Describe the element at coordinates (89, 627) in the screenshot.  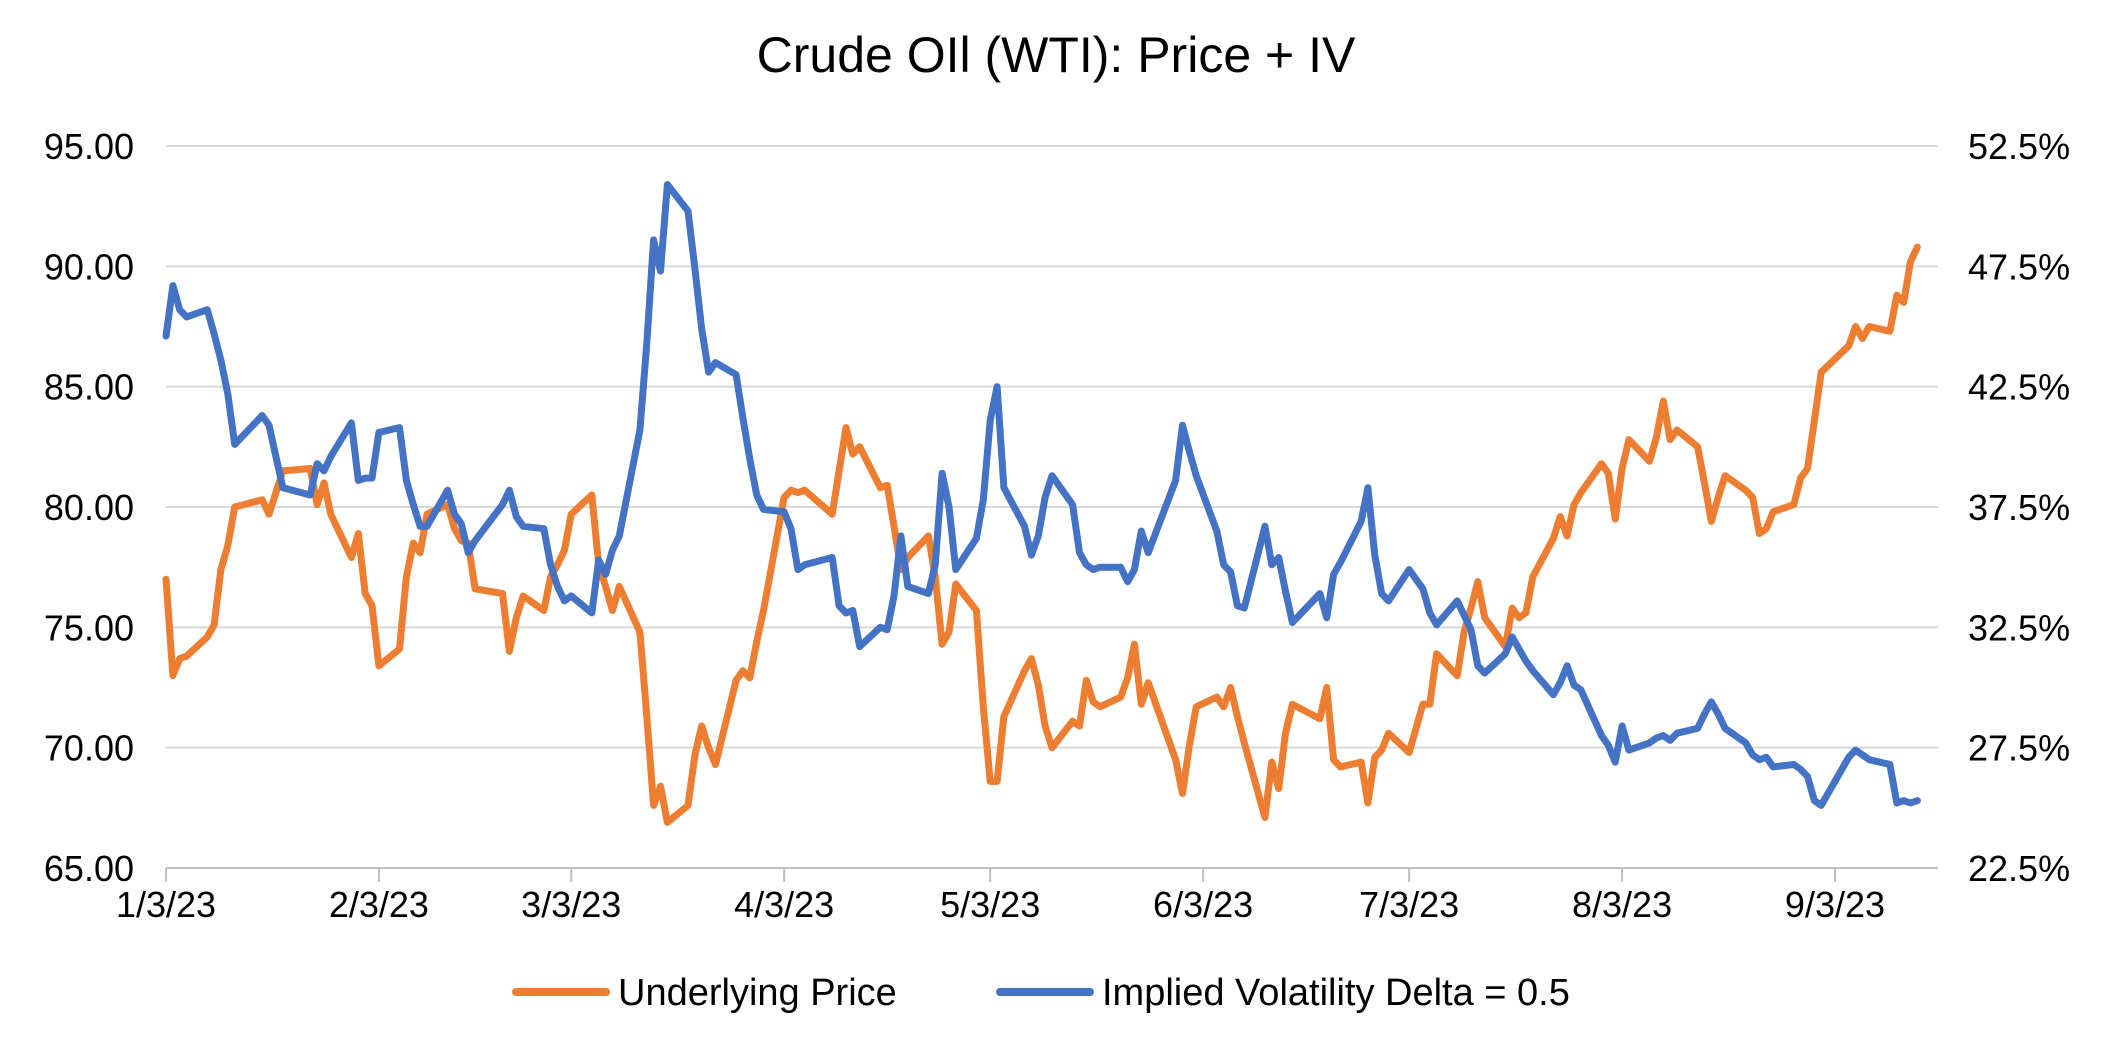
I see `y-left-tick-label: 75.00` at that location.